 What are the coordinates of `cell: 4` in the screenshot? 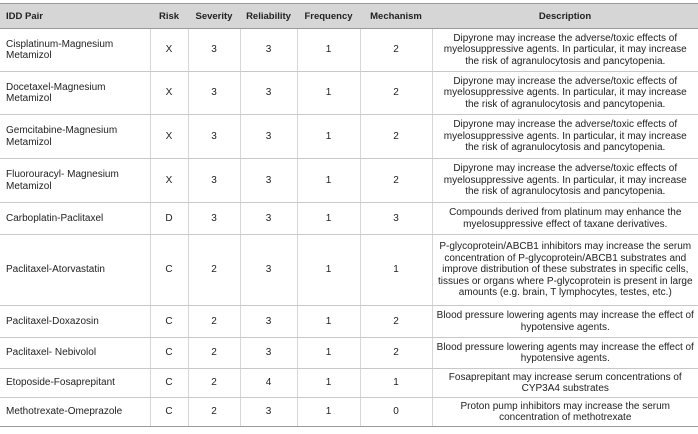 It's located at (268, 383).